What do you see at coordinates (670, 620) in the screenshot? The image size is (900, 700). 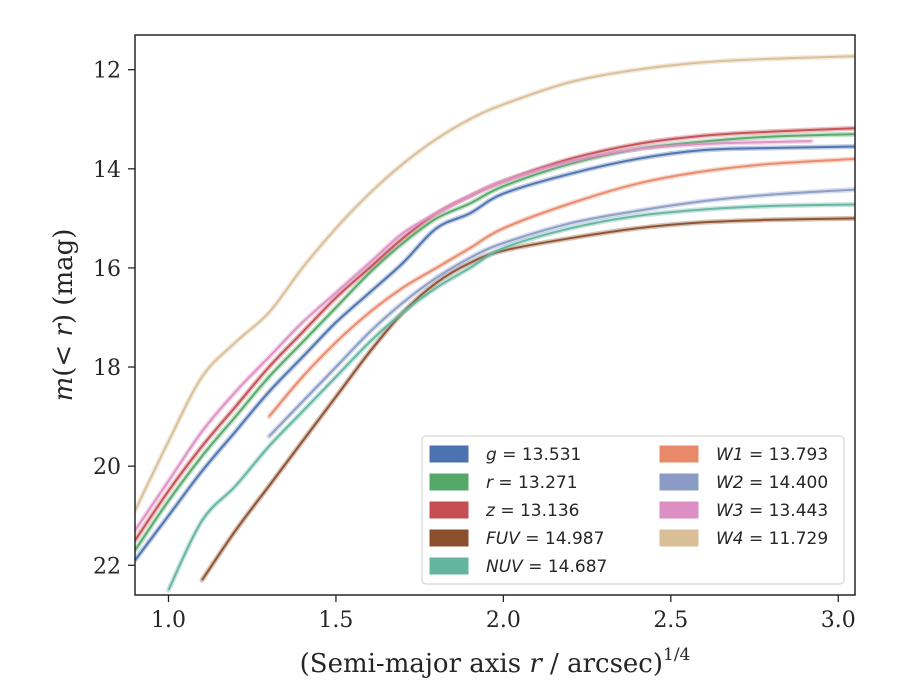 I see `x-tick-label: 2.5` at bounding box center [670, 620].